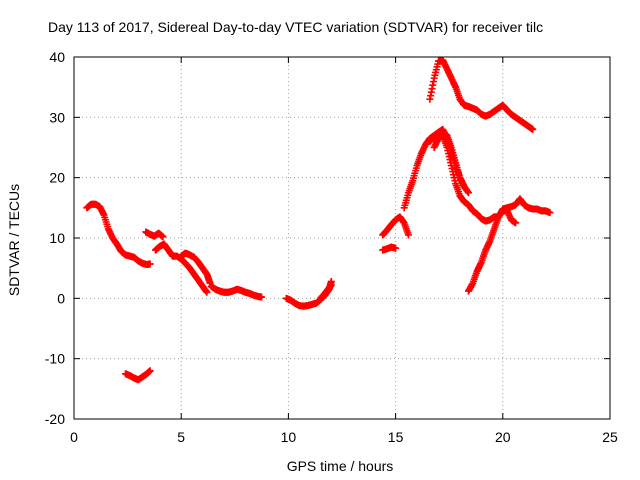  I want to click on series-s3, so click(154, 234).